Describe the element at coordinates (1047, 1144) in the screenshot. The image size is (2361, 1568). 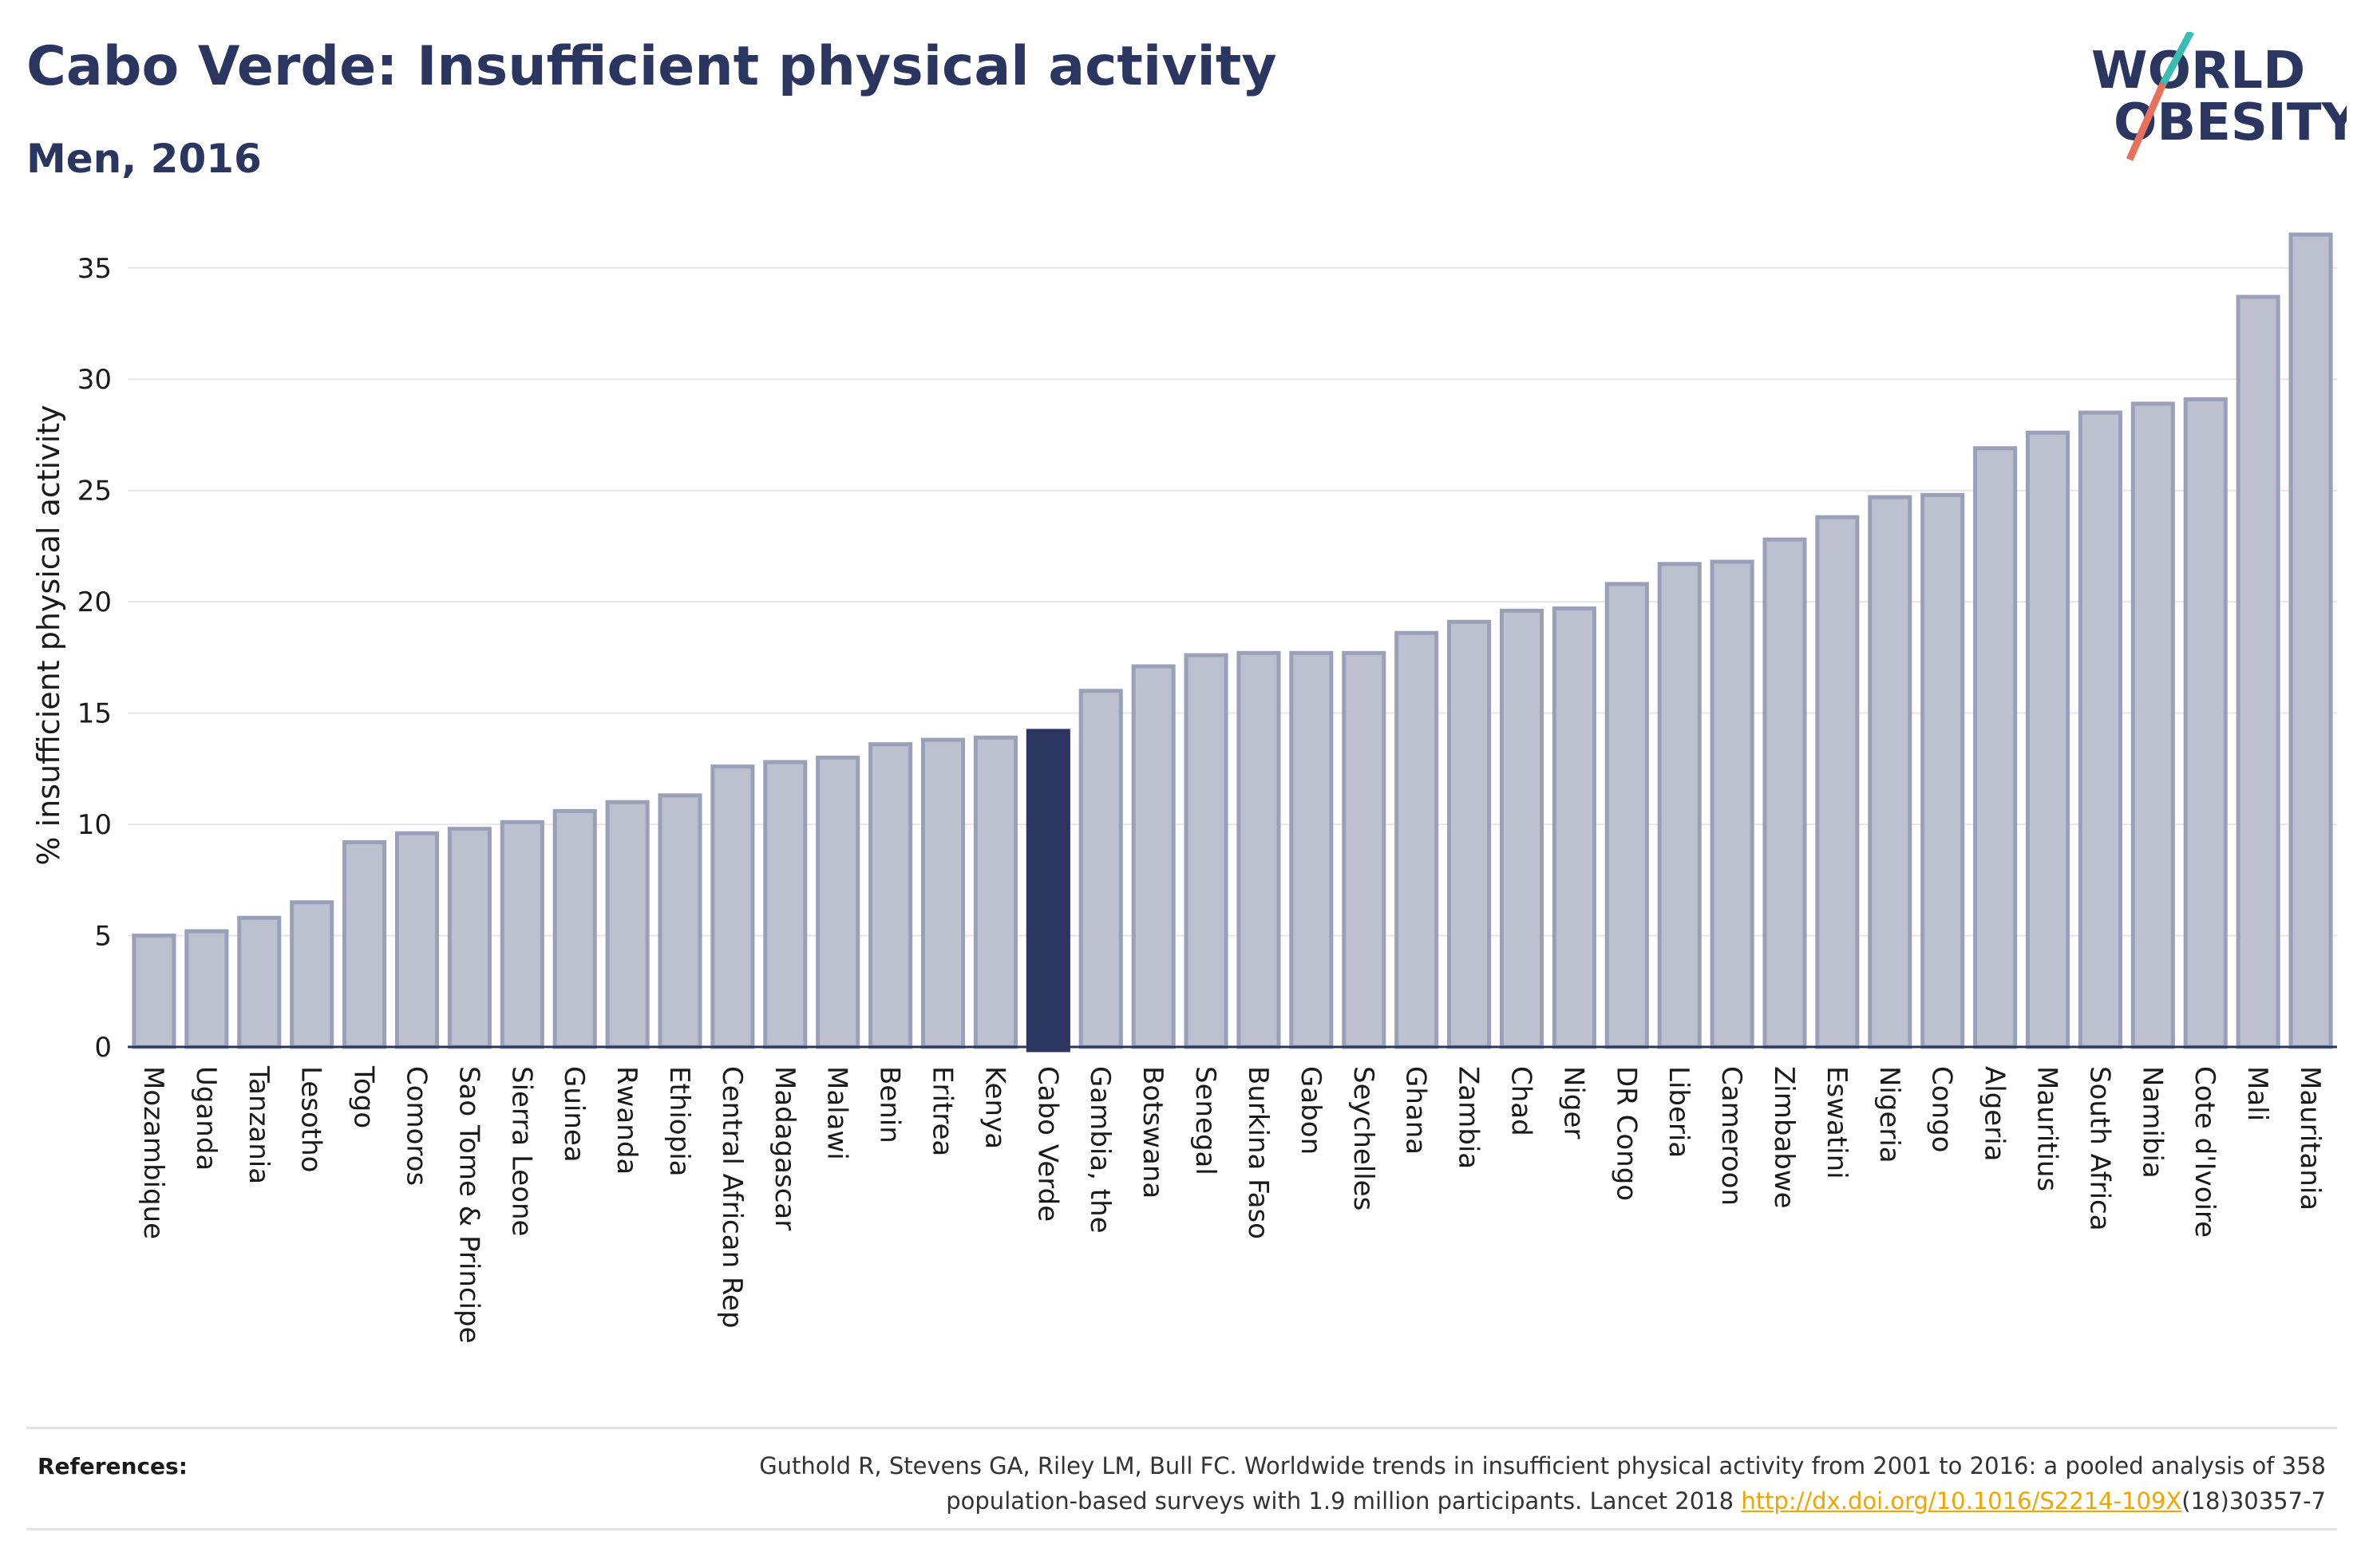
I see `x-tick-label: Cabo Verde` at that location.